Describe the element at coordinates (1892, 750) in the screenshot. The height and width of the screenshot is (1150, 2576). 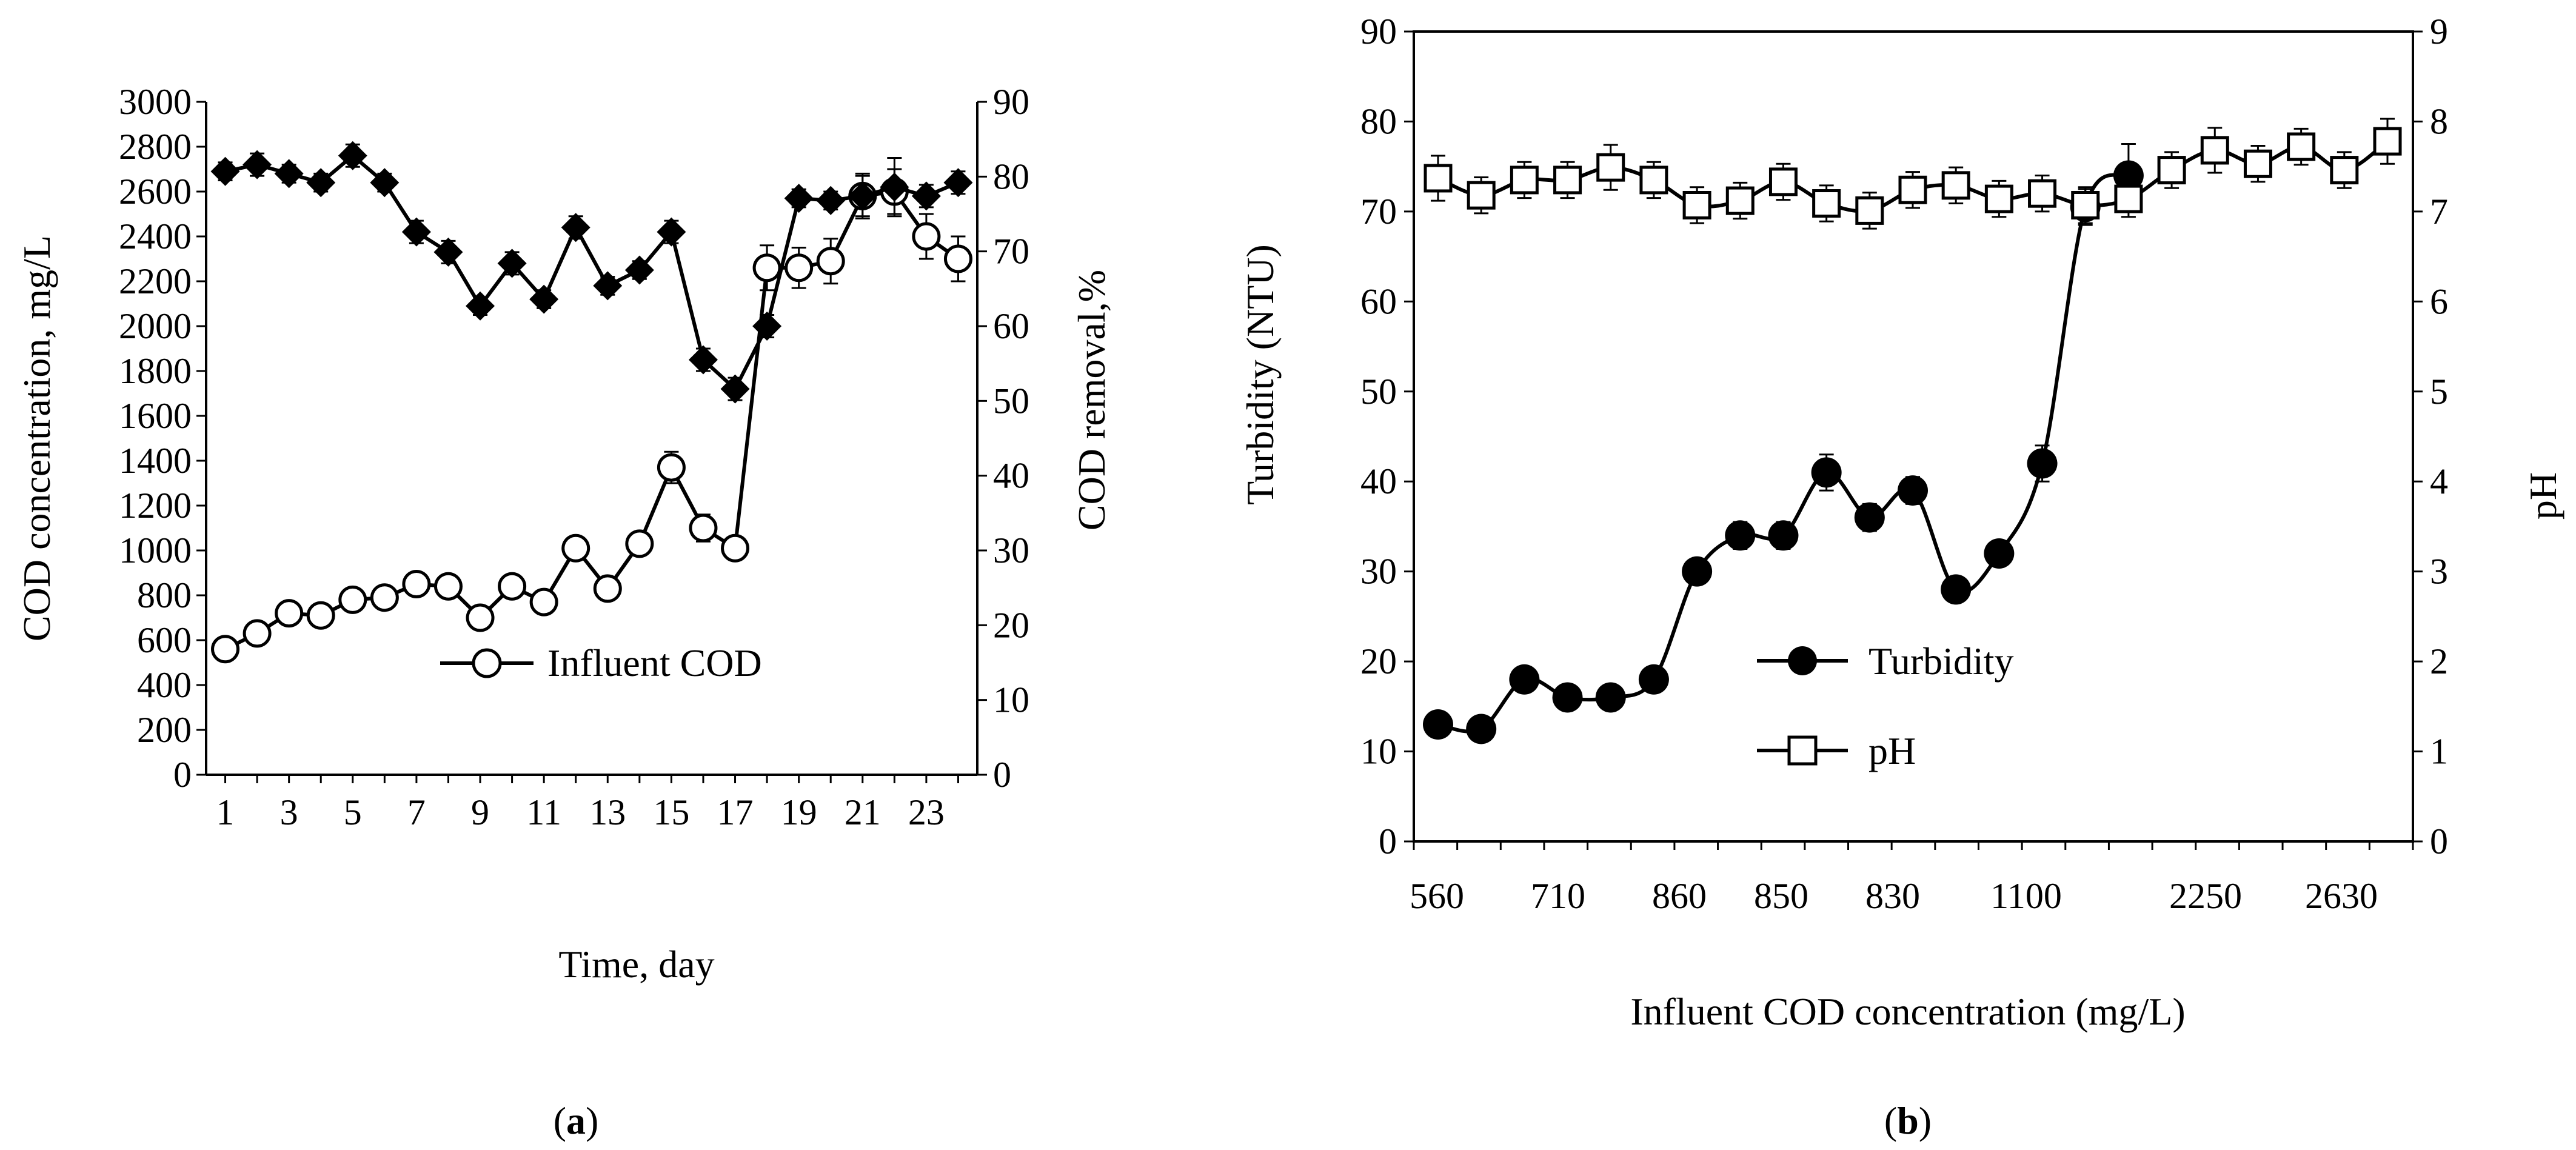
I see `legend-ph-label: pH` at that location.